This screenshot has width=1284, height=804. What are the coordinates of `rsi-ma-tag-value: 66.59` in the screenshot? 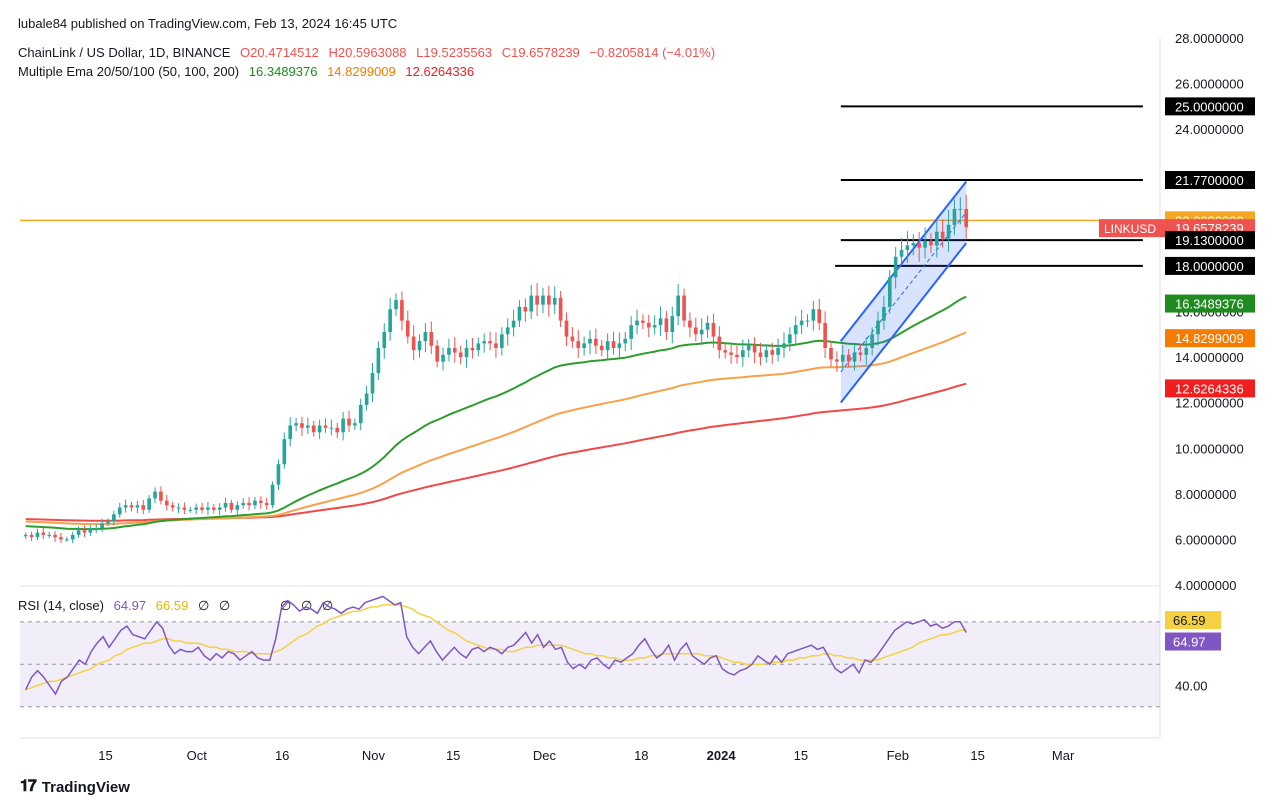 It's located at (1189, 620).